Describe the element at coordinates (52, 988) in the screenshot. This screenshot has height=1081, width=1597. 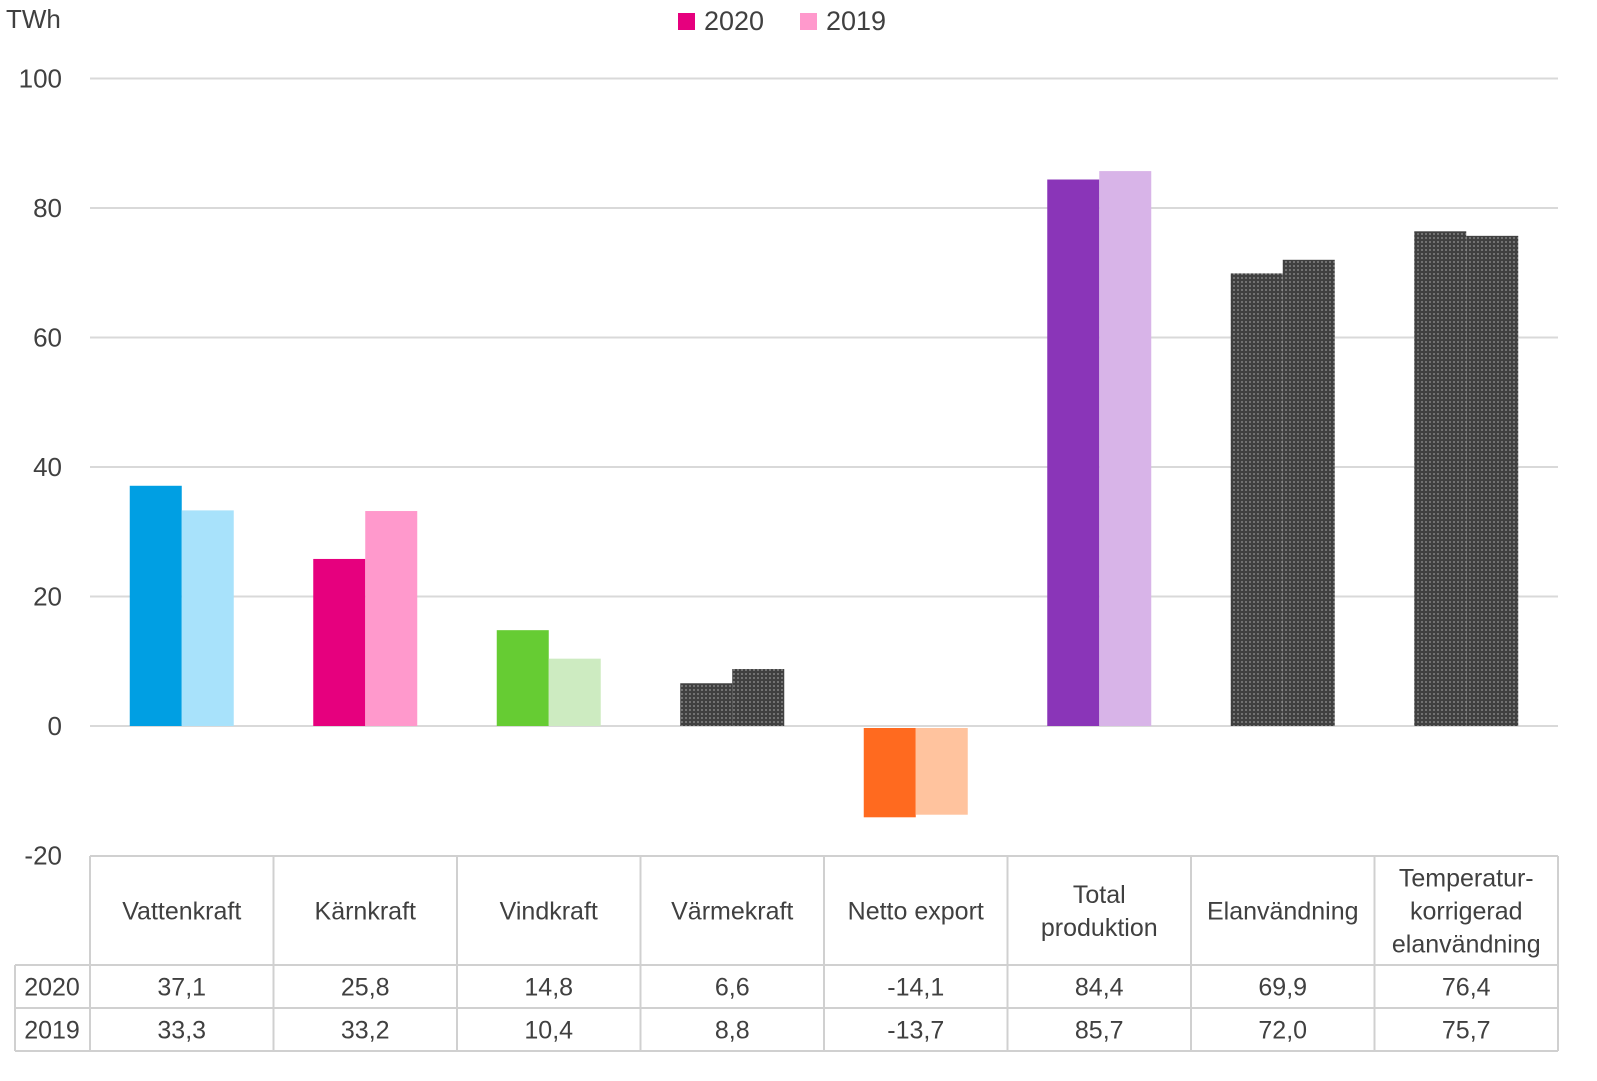
I see `table-row-label: 2020` at that location.